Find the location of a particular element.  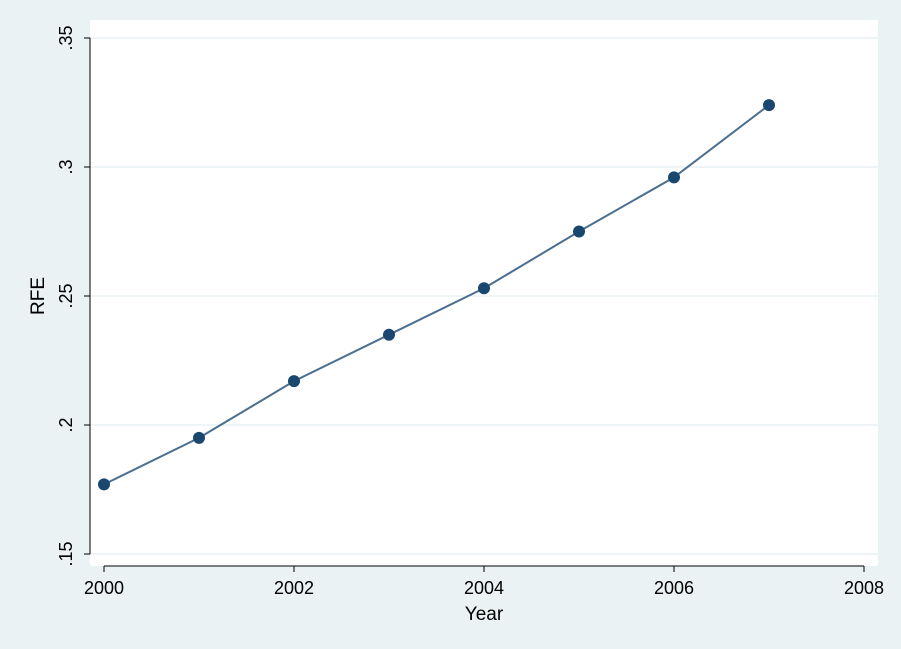

x-tick-label: 2006 is located at coordinates (674, 588).